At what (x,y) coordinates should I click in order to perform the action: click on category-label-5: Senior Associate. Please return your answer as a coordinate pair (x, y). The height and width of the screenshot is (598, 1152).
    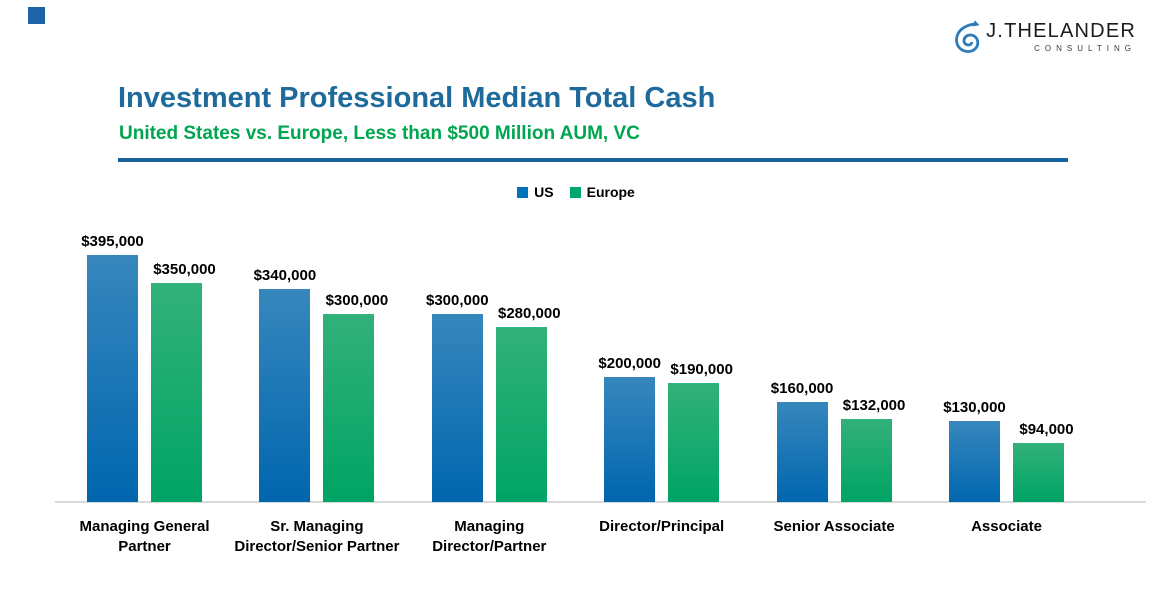
    Looking at the image, I should click on (834, 526).